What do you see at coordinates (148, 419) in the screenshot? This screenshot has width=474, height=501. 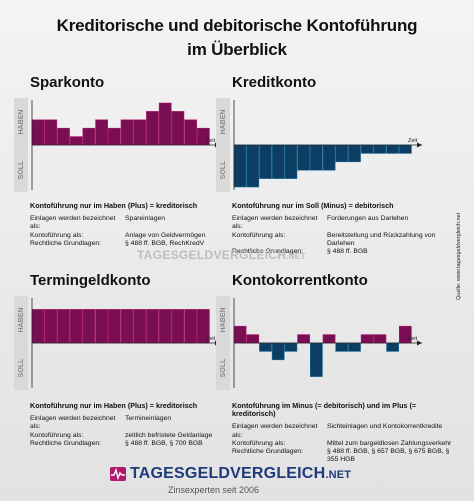 I see `row-value: Termineinlagen` at bounding box center [148, 419].